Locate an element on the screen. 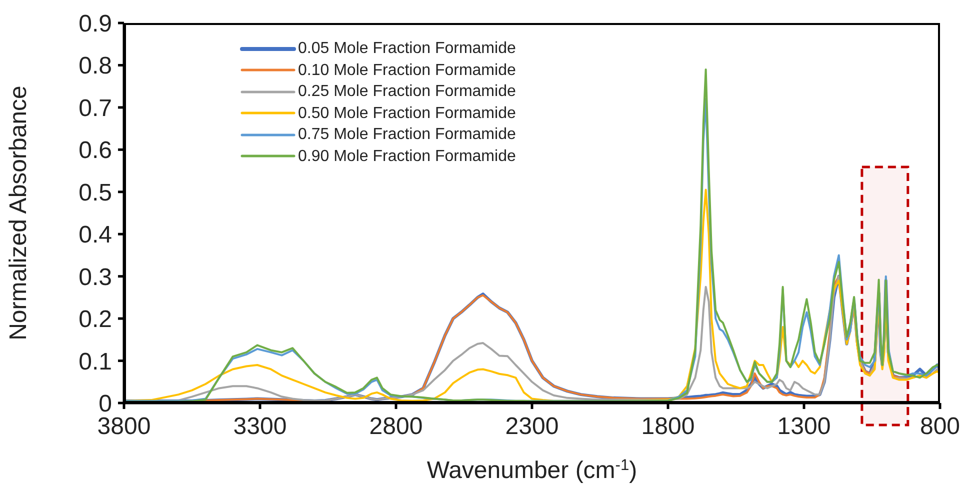  x-axis-title: Wavenumber (cm$^{-1}$) is located at coordinates (532, 470).